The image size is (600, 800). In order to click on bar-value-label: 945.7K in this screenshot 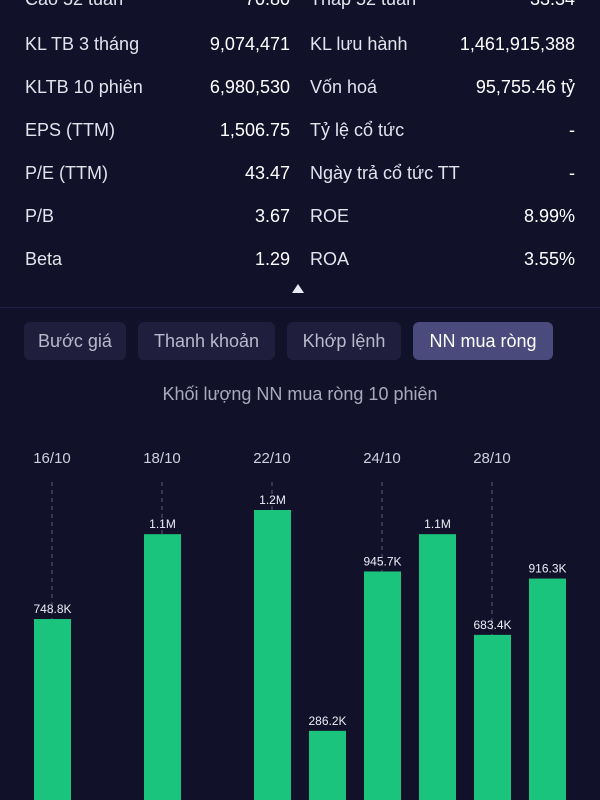, I will do `click(382, 561)`.